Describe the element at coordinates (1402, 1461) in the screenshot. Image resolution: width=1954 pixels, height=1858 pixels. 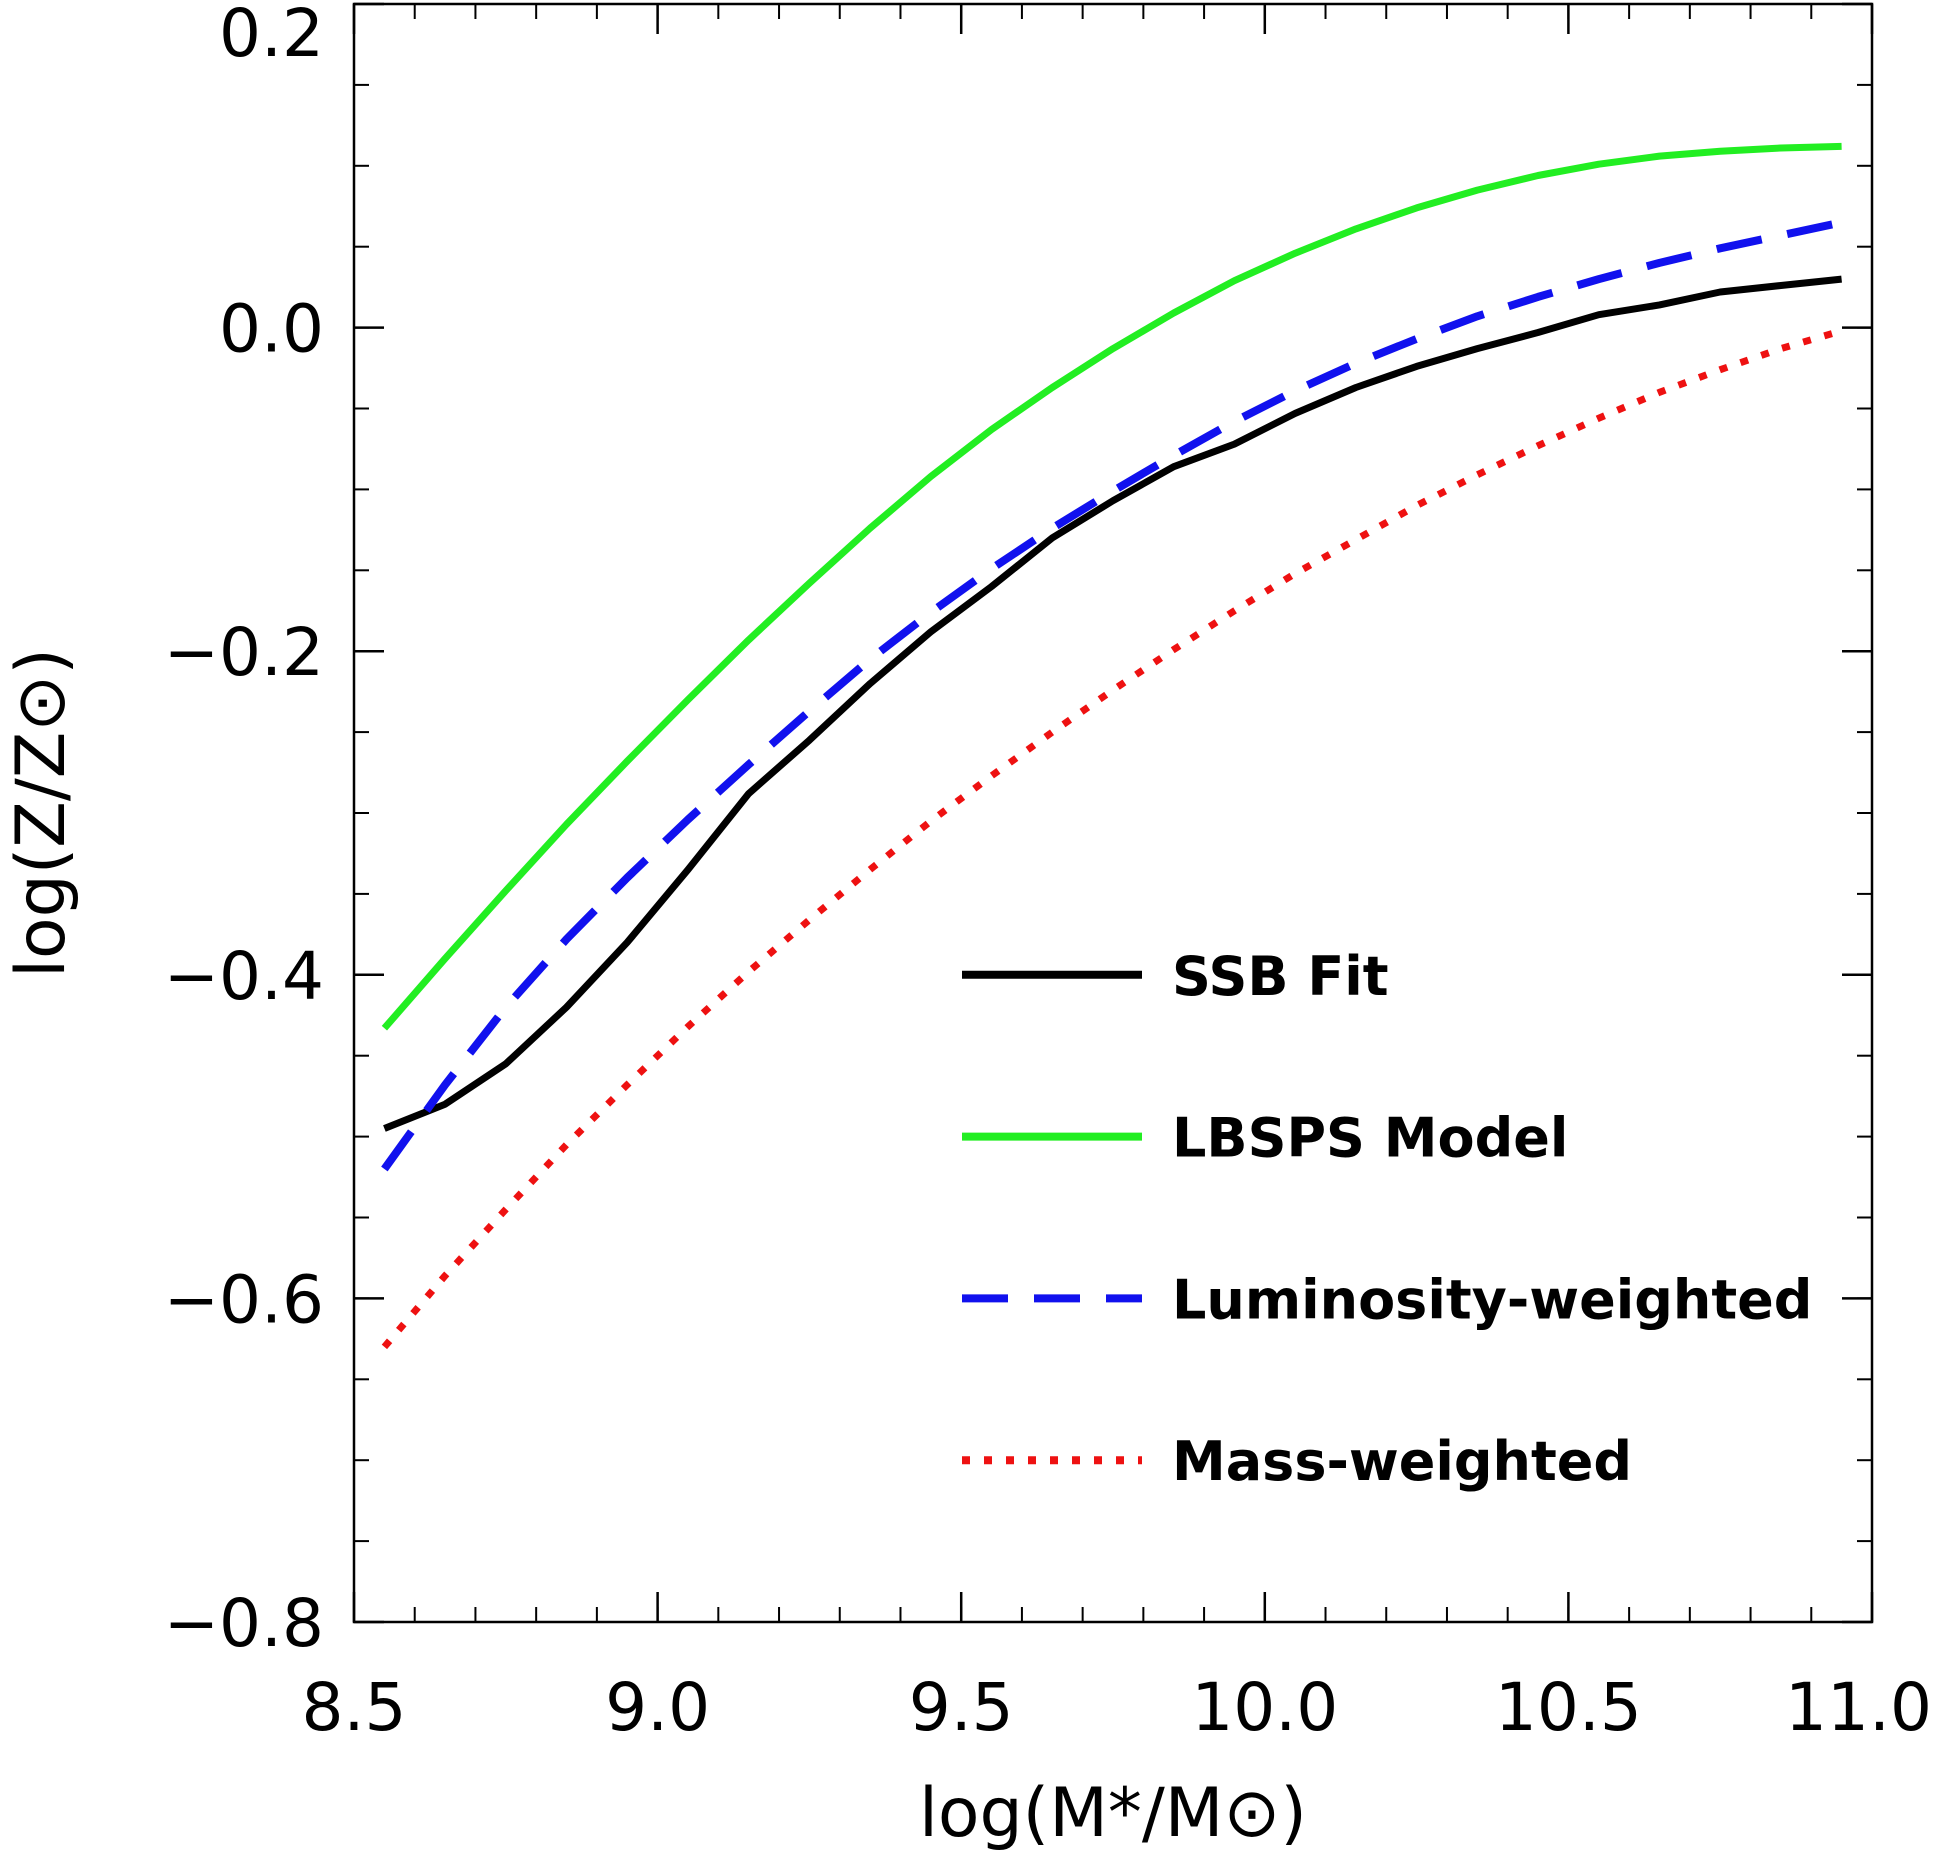
I see `legend-label: Mass-weighted` at that location.